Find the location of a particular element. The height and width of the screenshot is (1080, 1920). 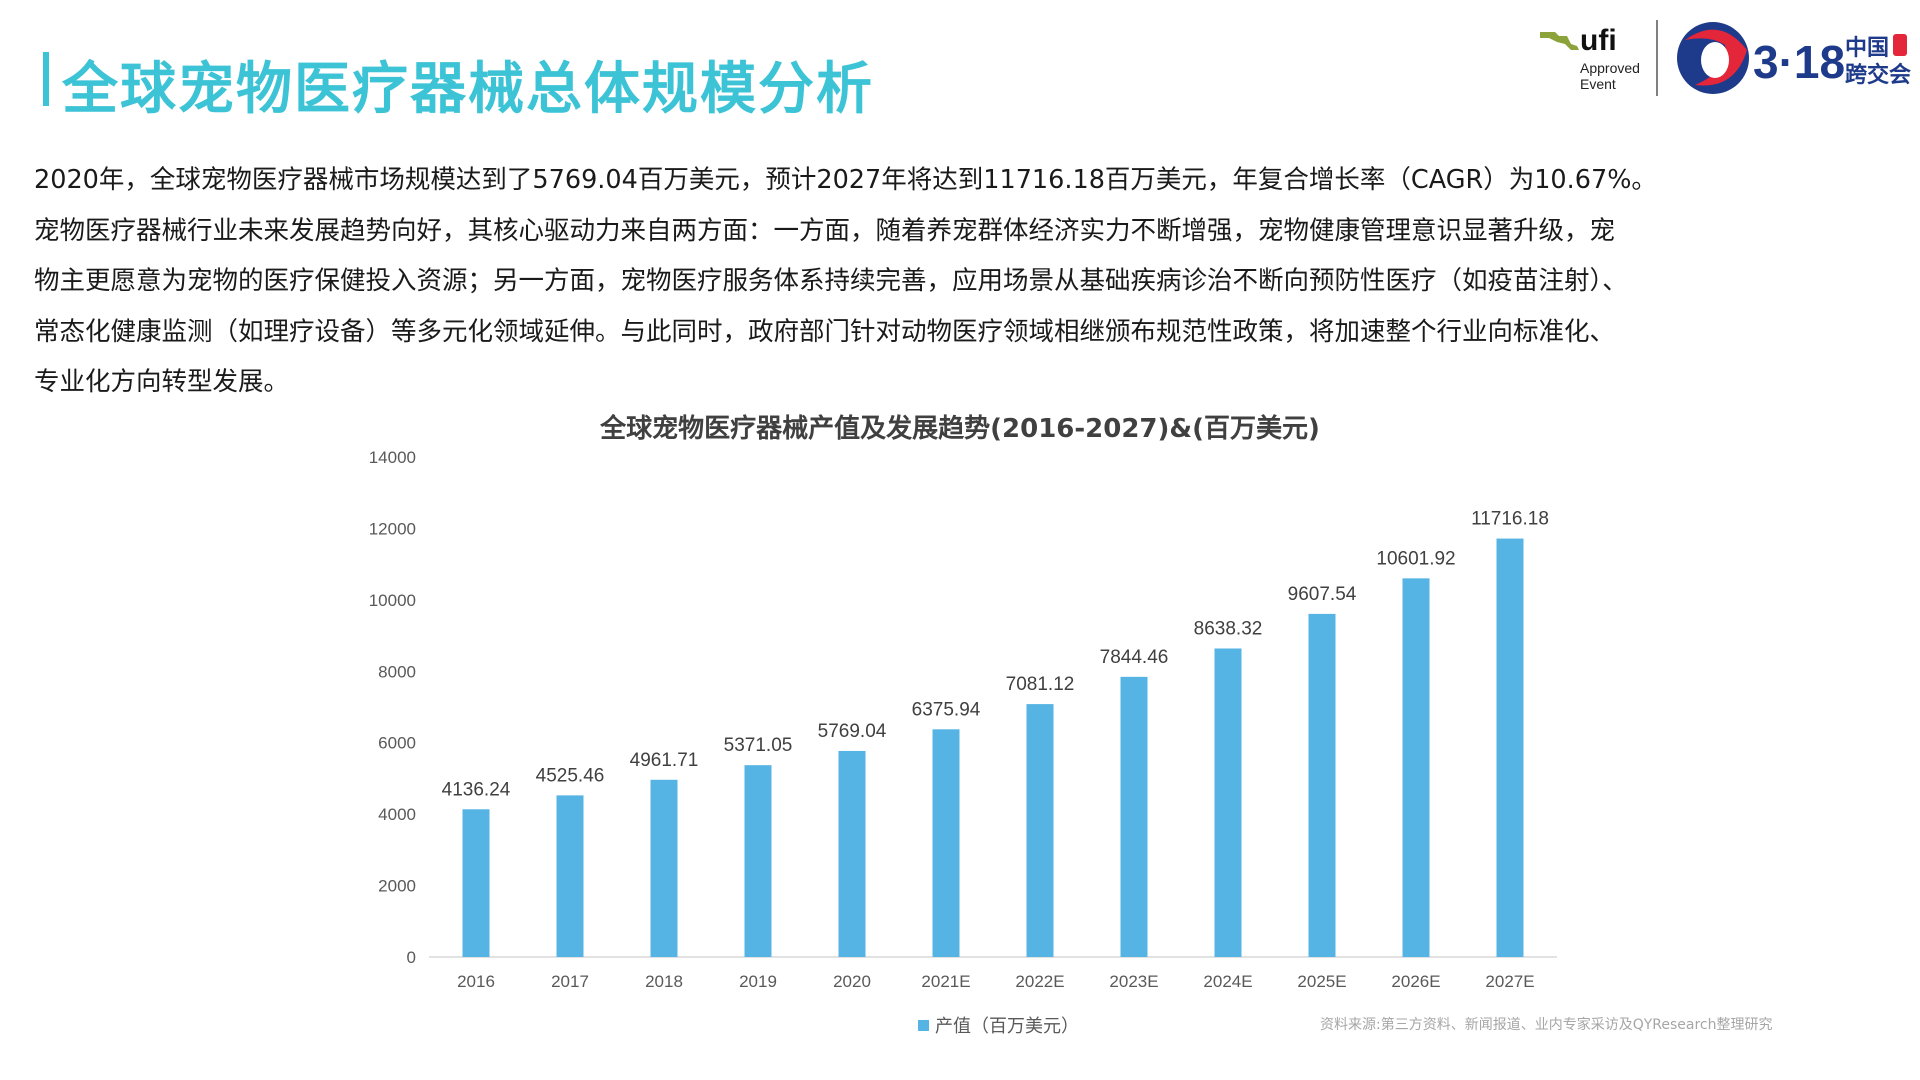

source-note: 资料来源:第三方资料、新闻报道、业内专家采访及QYResearch整理研究 is located at coordinates (1546, 1025).